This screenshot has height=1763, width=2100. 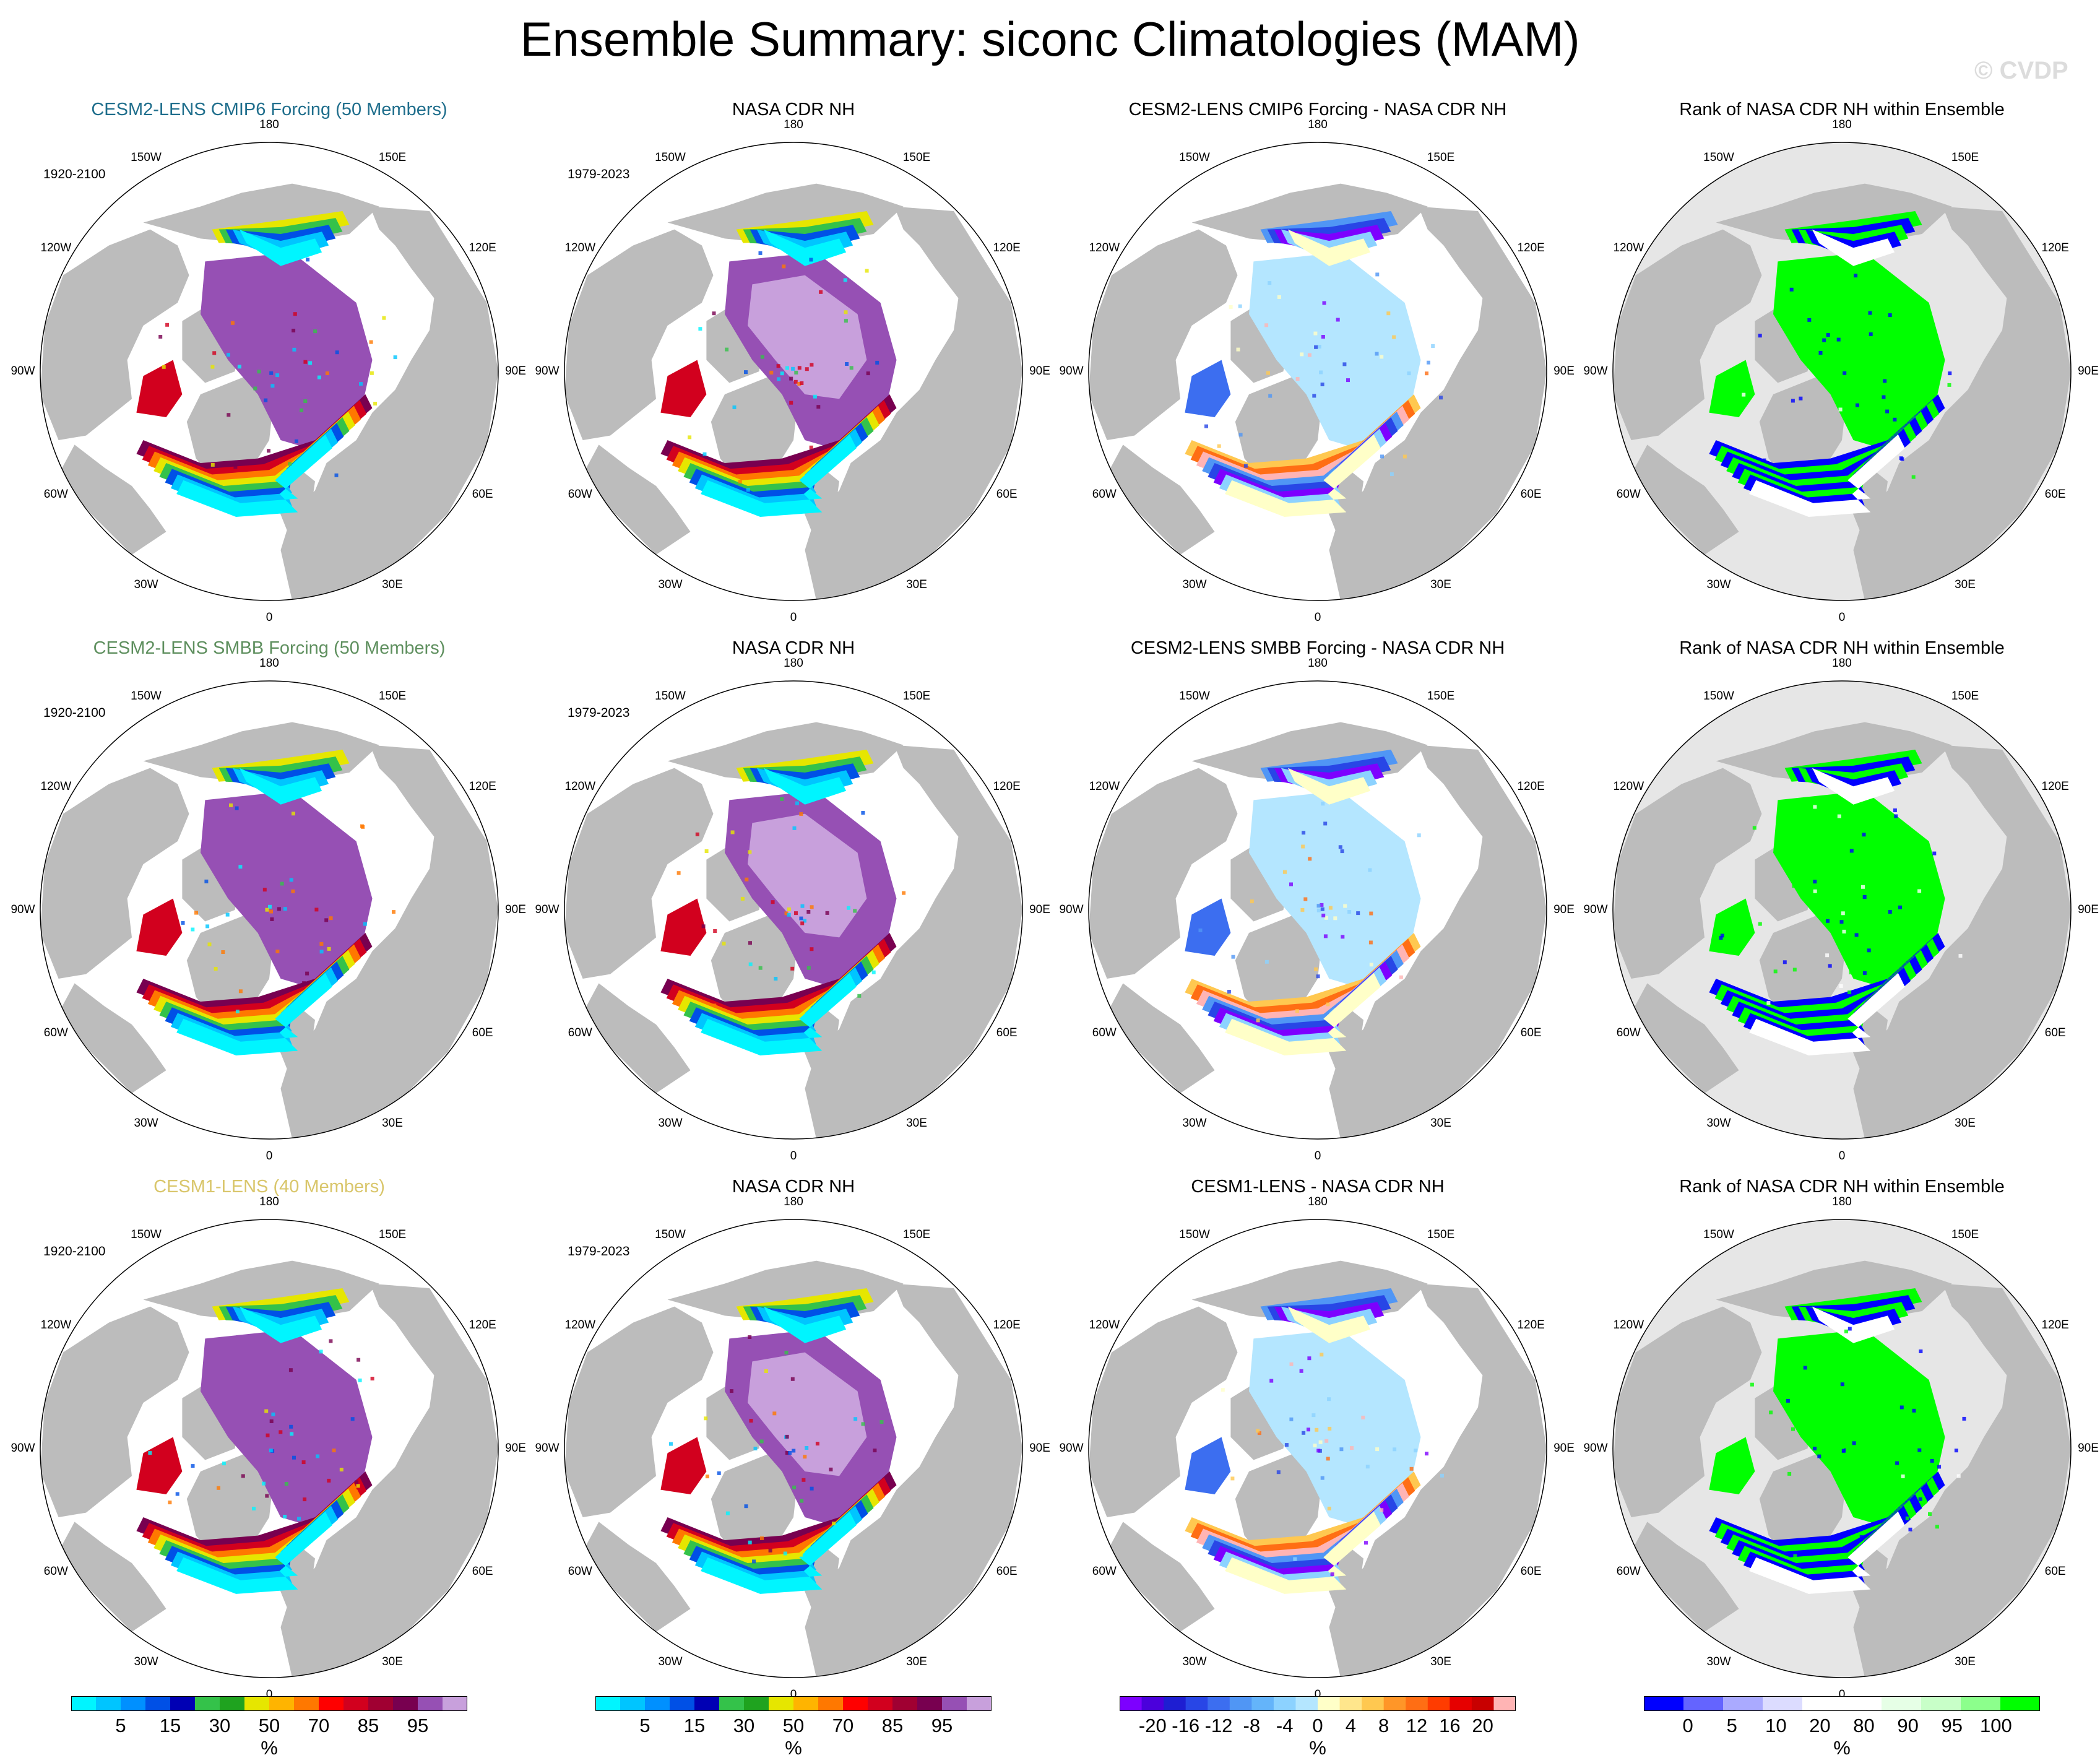 What do you see at coordinates (319, 1725) in the screenshot?
I see `colorbar-tick-label: 70` at bounding box center [319, 1725].